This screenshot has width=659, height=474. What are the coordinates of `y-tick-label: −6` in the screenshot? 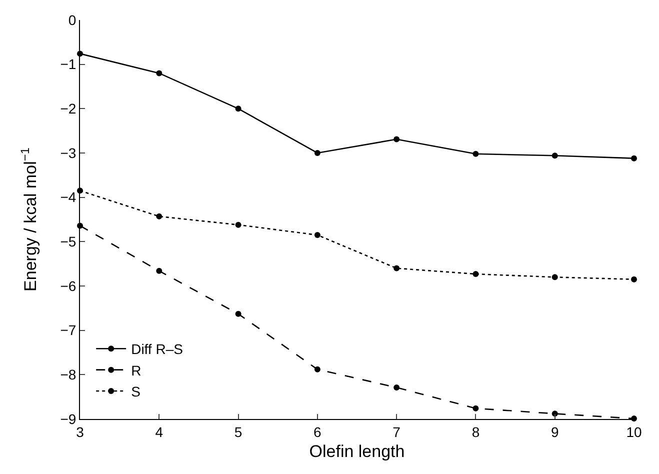 It's located at (68, 286).